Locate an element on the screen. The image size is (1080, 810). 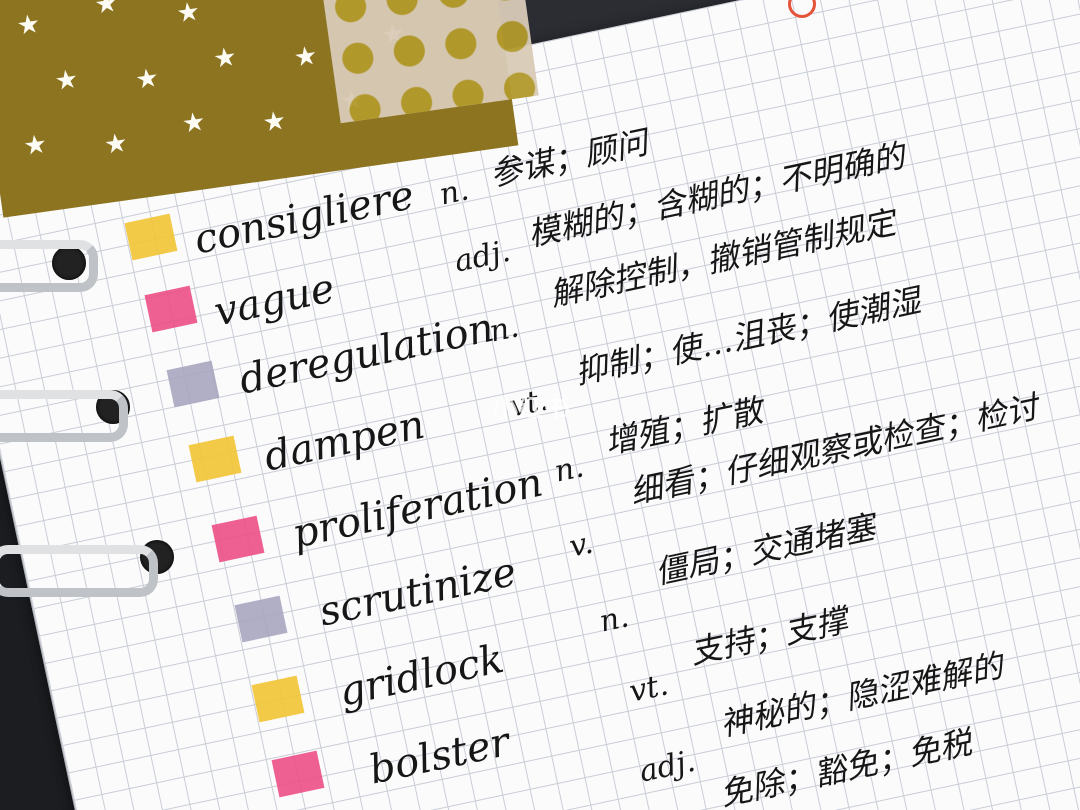
watermark: 小红书 is located at coordinates (531, 409).